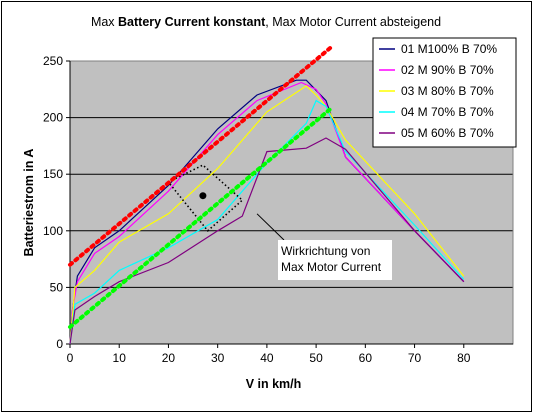 Image resolution: width=533 pixels, height=414 pixels. Describe the element at coordinates (53, 118) in the screenshot. I see `y-tick-label: 200` at that location.